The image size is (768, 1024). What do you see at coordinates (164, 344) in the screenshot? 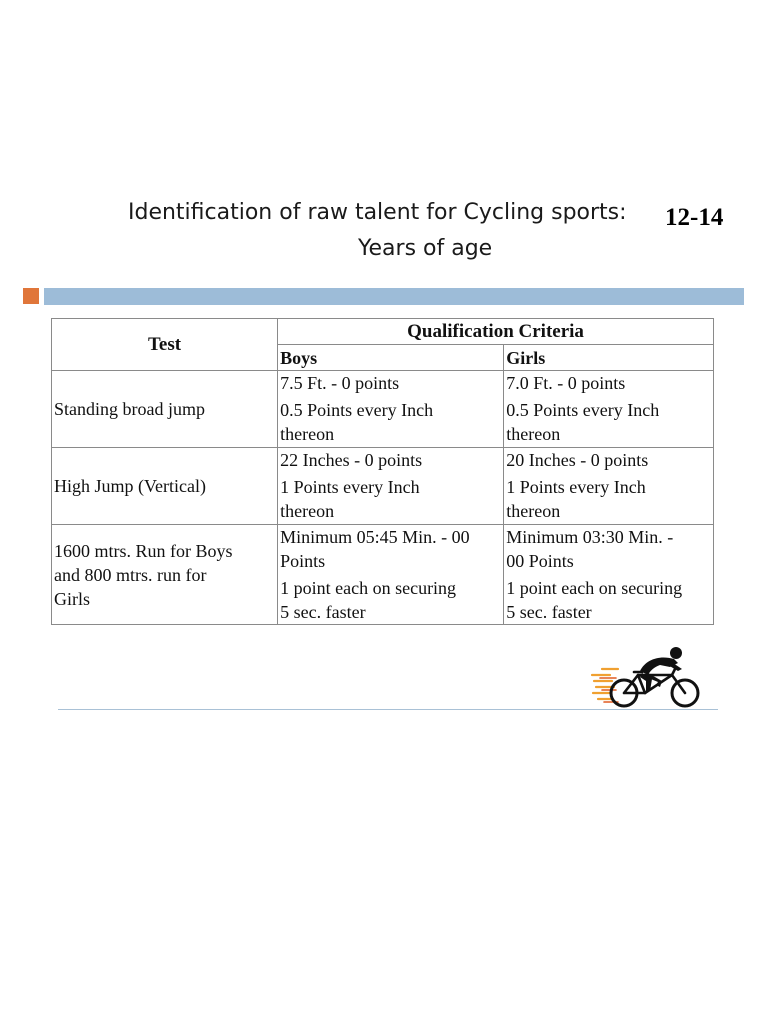
I see `header-test: Test` at bounding box center [164, 344].